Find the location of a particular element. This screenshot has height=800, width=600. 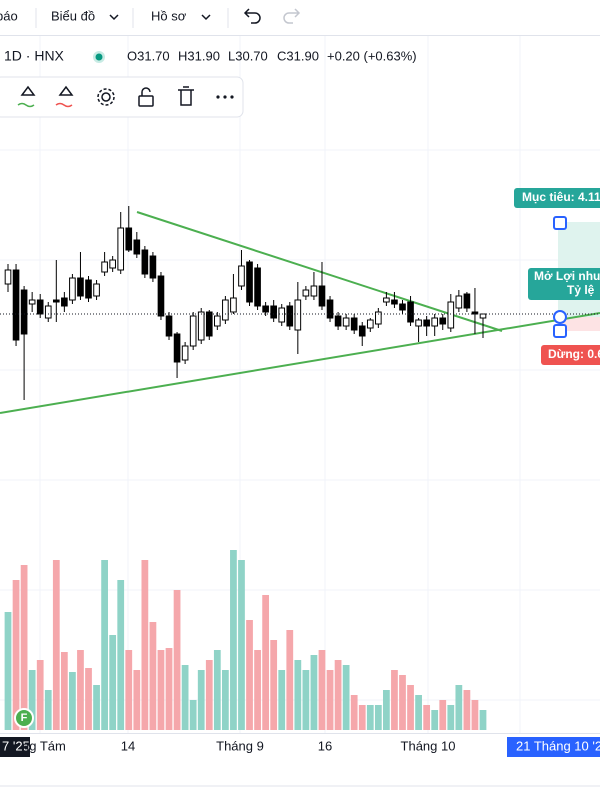

drawing-toolbar is located at coordinates (122, 97).